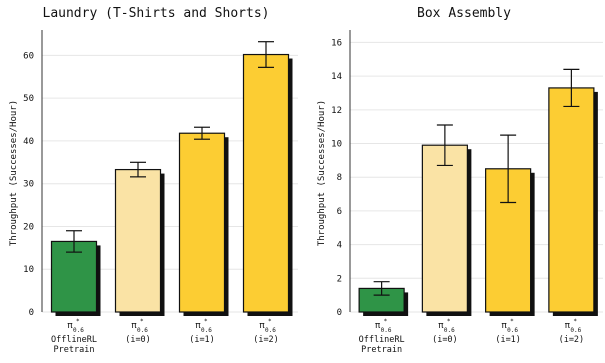 This screenshot has width=605, height=363. I want to click on y-tick-label: 30, so click(28, 185).